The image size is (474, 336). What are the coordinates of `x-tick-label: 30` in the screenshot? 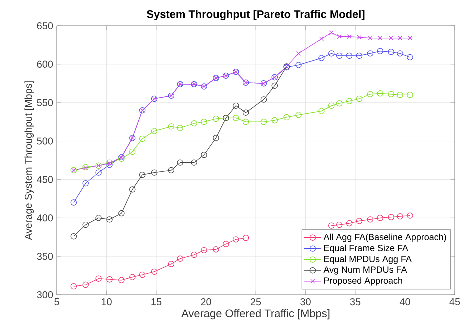 It's located at (305, 302).